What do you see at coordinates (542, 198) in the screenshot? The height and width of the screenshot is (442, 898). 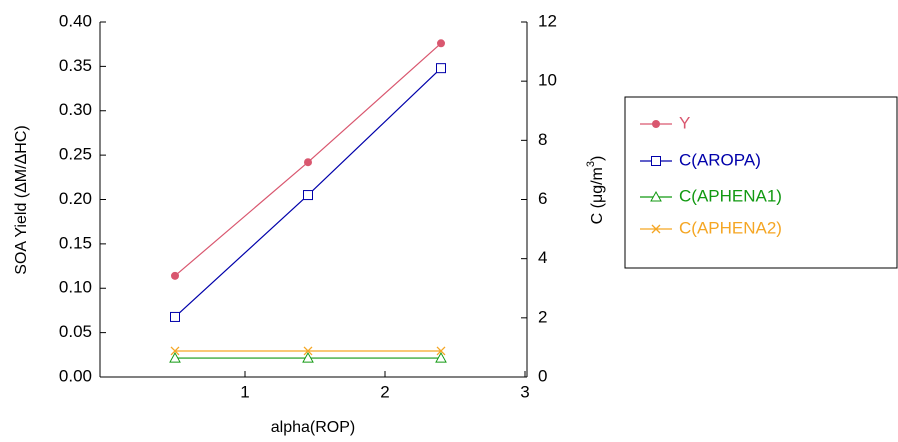 I see `y2-tick-label: 6` at bounding box center [542, 198].